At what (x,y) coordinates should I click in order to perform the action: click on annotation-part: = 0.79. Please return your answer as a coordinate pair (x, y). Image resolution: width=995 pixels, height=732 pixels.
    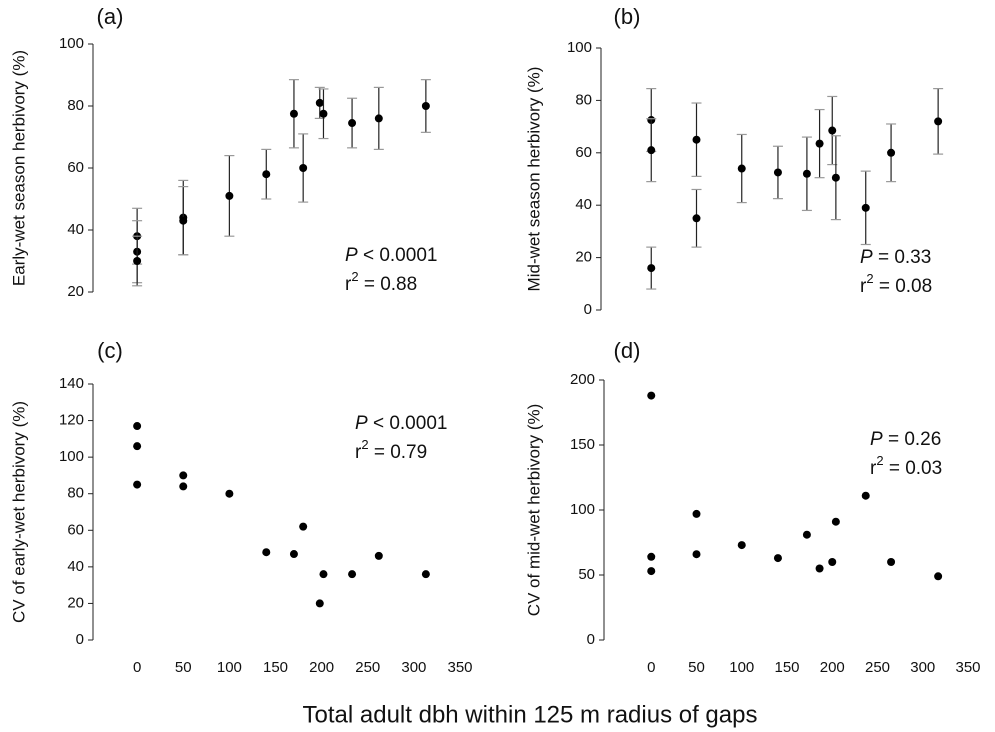
    Looking at the image, I should click on (398, 452).